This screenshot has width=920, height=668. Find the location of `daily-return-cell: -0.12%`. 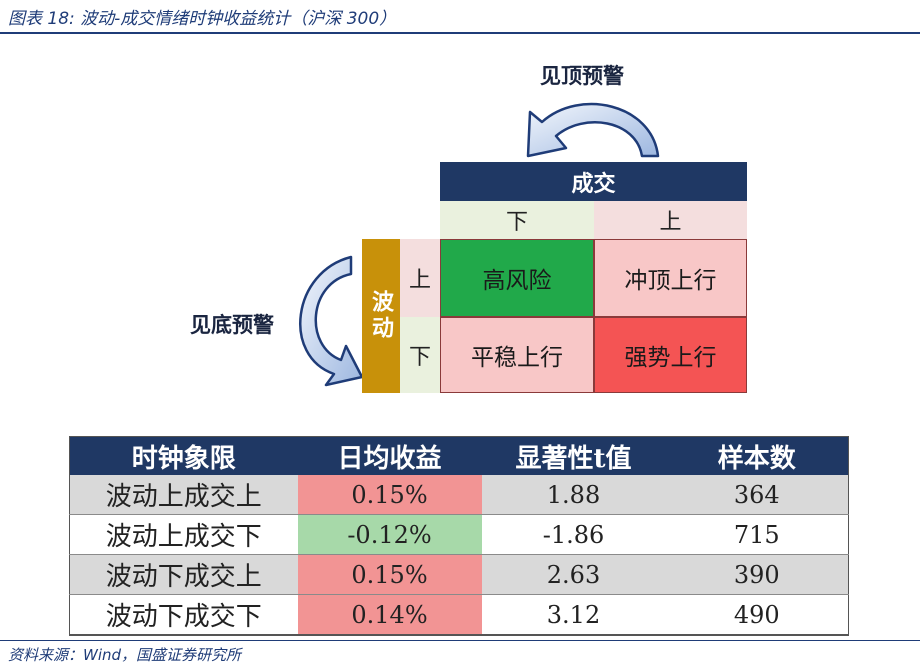

daily-return-cell: -0.12% is located at coordinates (389, 534).